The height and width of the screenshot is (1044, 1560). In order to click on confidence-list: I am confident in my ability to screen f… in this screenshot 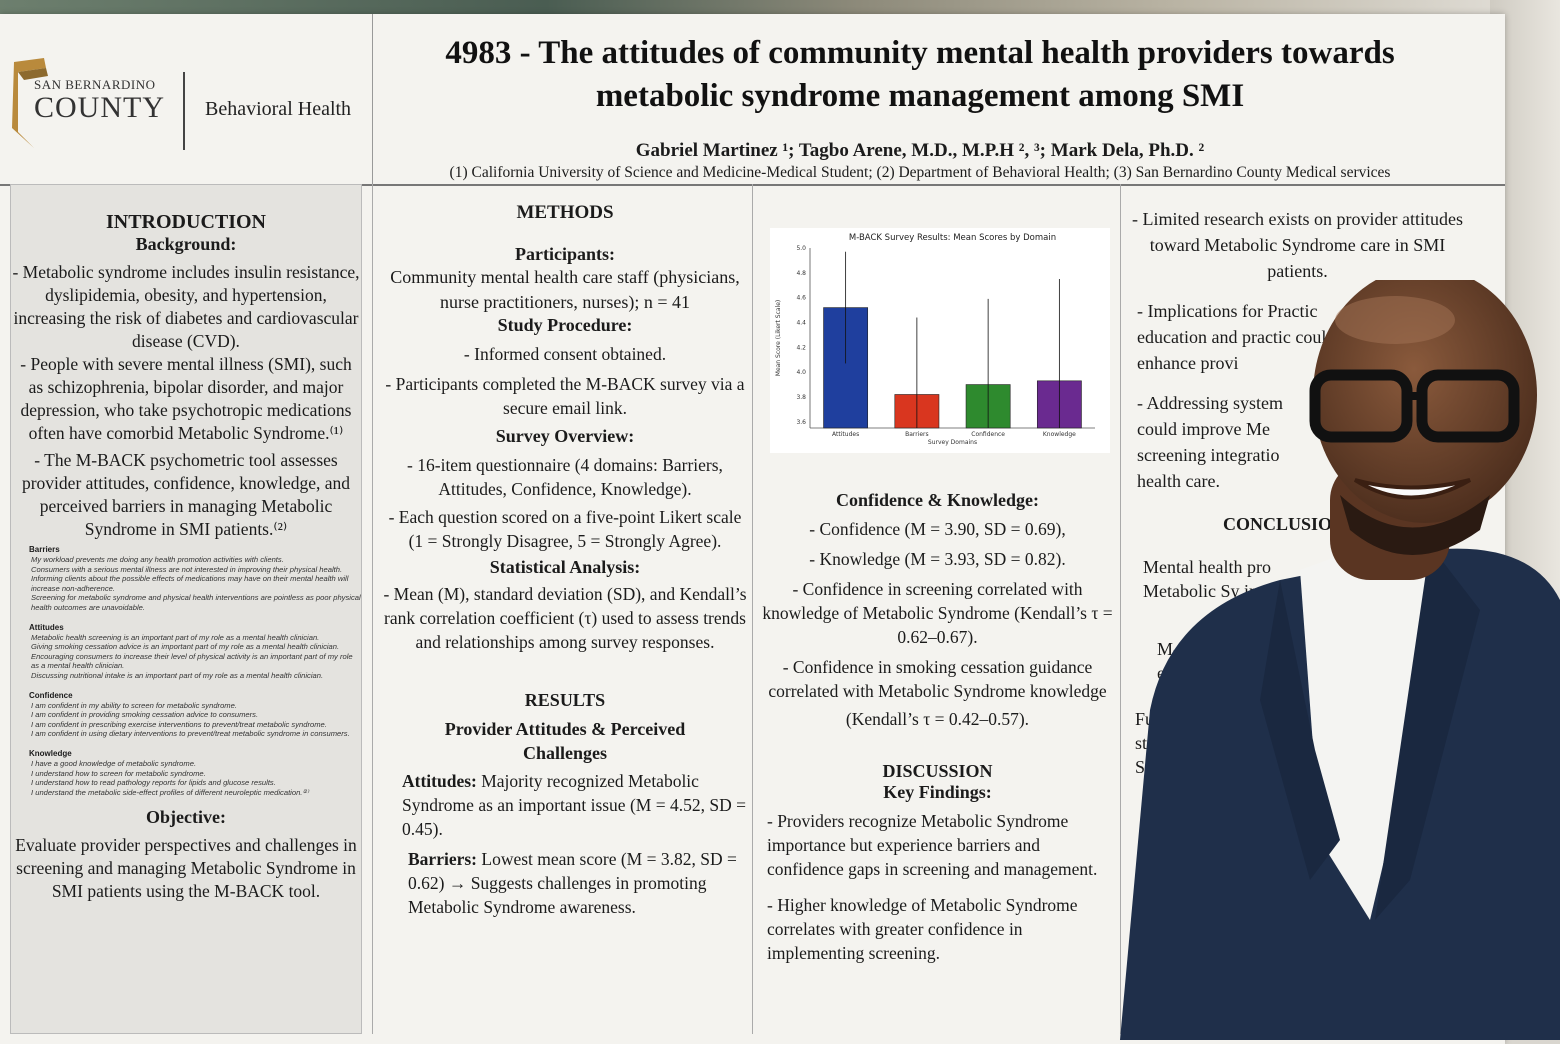, I will do `click(186, 720)`.